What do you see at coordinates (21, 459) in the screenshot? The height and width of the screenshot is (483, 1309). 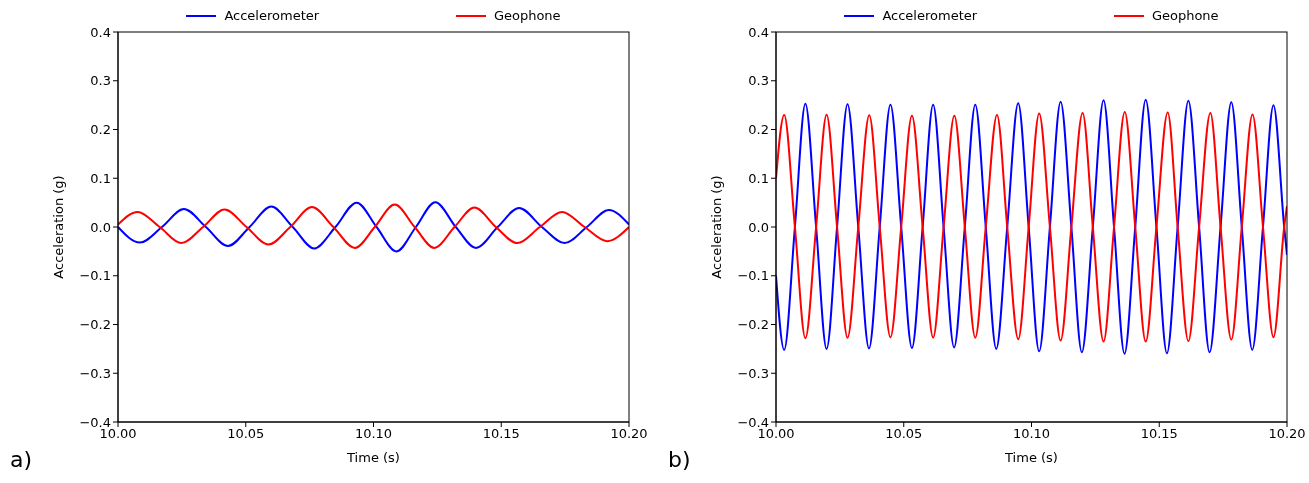 I see `text: a)` at bounding box center [21, 459].